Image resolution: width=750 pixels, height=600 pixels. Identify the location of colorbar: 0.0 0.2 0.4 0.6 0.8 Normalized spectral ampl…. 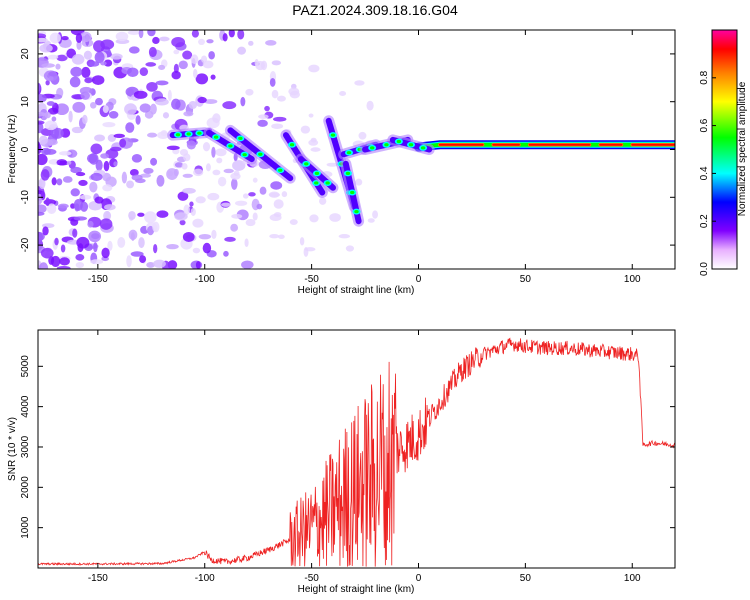
(723, 152).